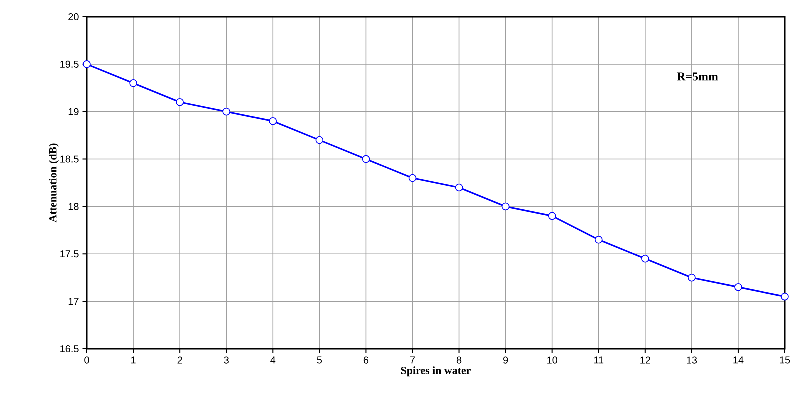 The width and height of the screenshot is (791, 406). I want to click on x-tick-label: 6, so click(366, 360).